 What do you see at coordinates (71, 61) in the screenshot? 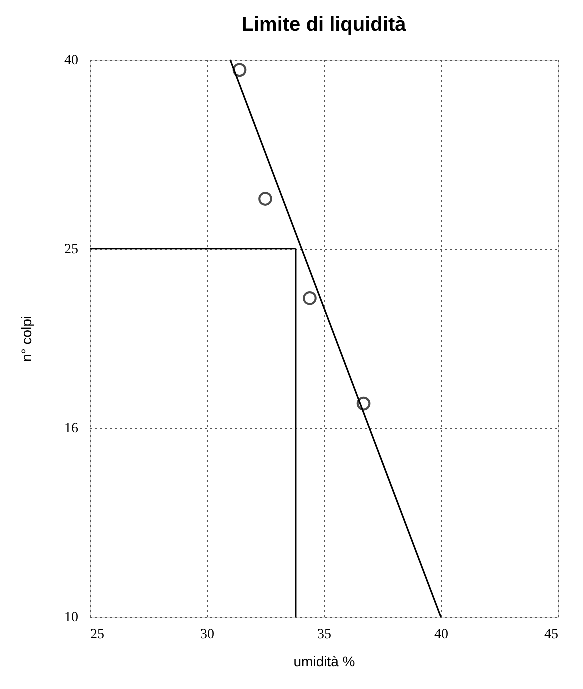
I see `y-tick-label: 40` at bounding box center [71, 61].